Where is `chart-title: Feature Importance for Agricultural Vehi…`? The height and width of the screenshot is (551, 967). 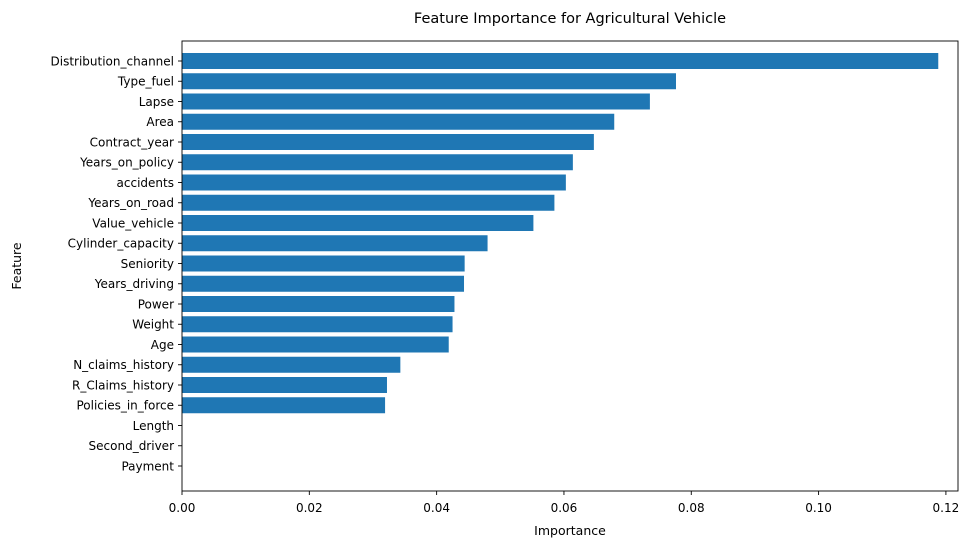 chart-title: Feature Importance for Agricultural Vehi… is located at coordinates (570, 19).